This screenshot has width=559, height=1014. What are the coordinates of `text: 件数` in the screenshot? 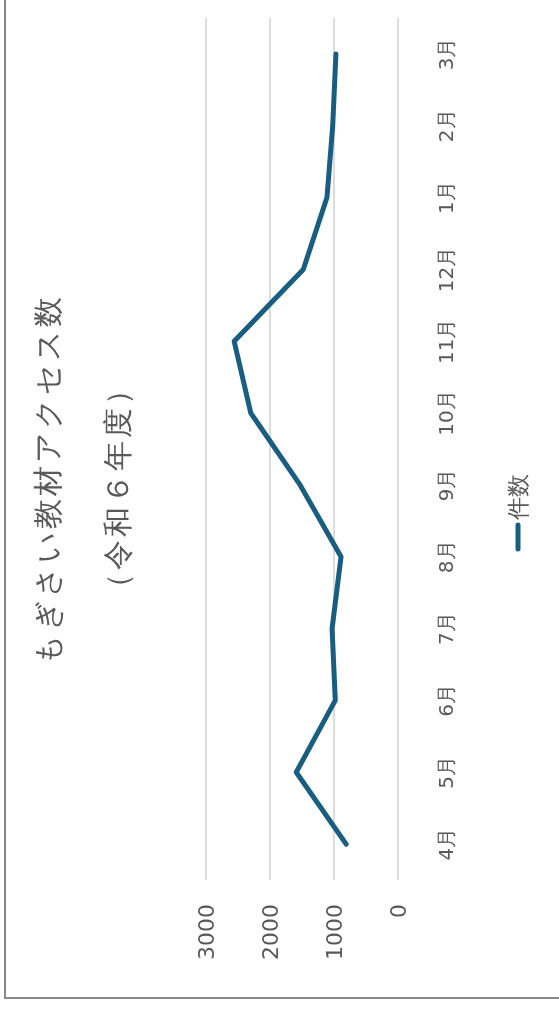 It's located at (518, 497).